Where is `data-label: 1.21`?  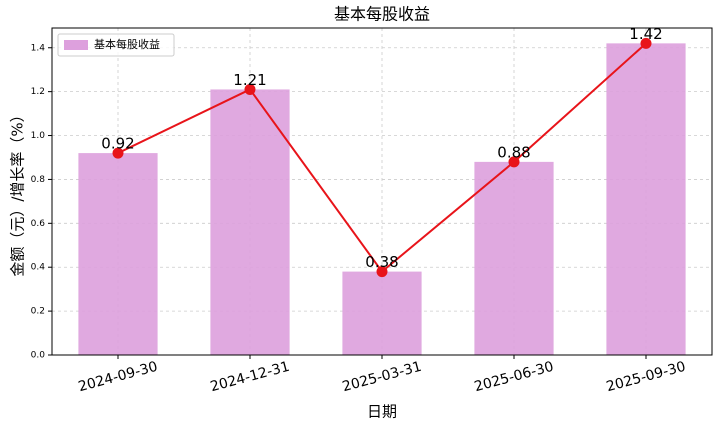
data-label: 1.21 is located at coordinates (249, 80).